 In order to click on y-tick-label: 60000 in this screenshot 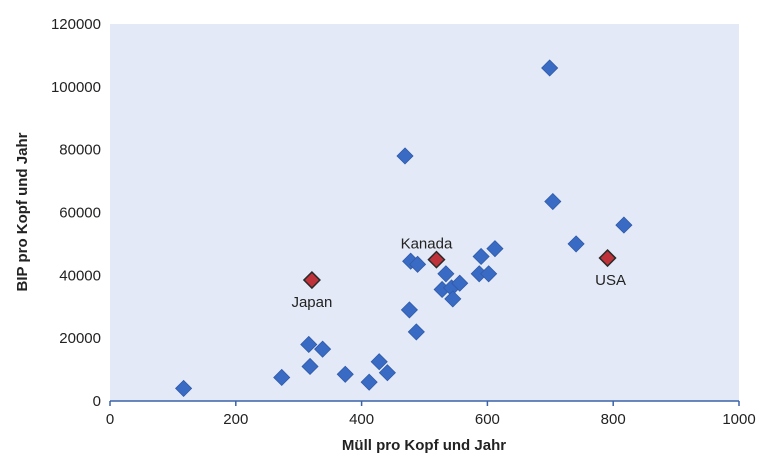, I will do `click(80, 213)`.